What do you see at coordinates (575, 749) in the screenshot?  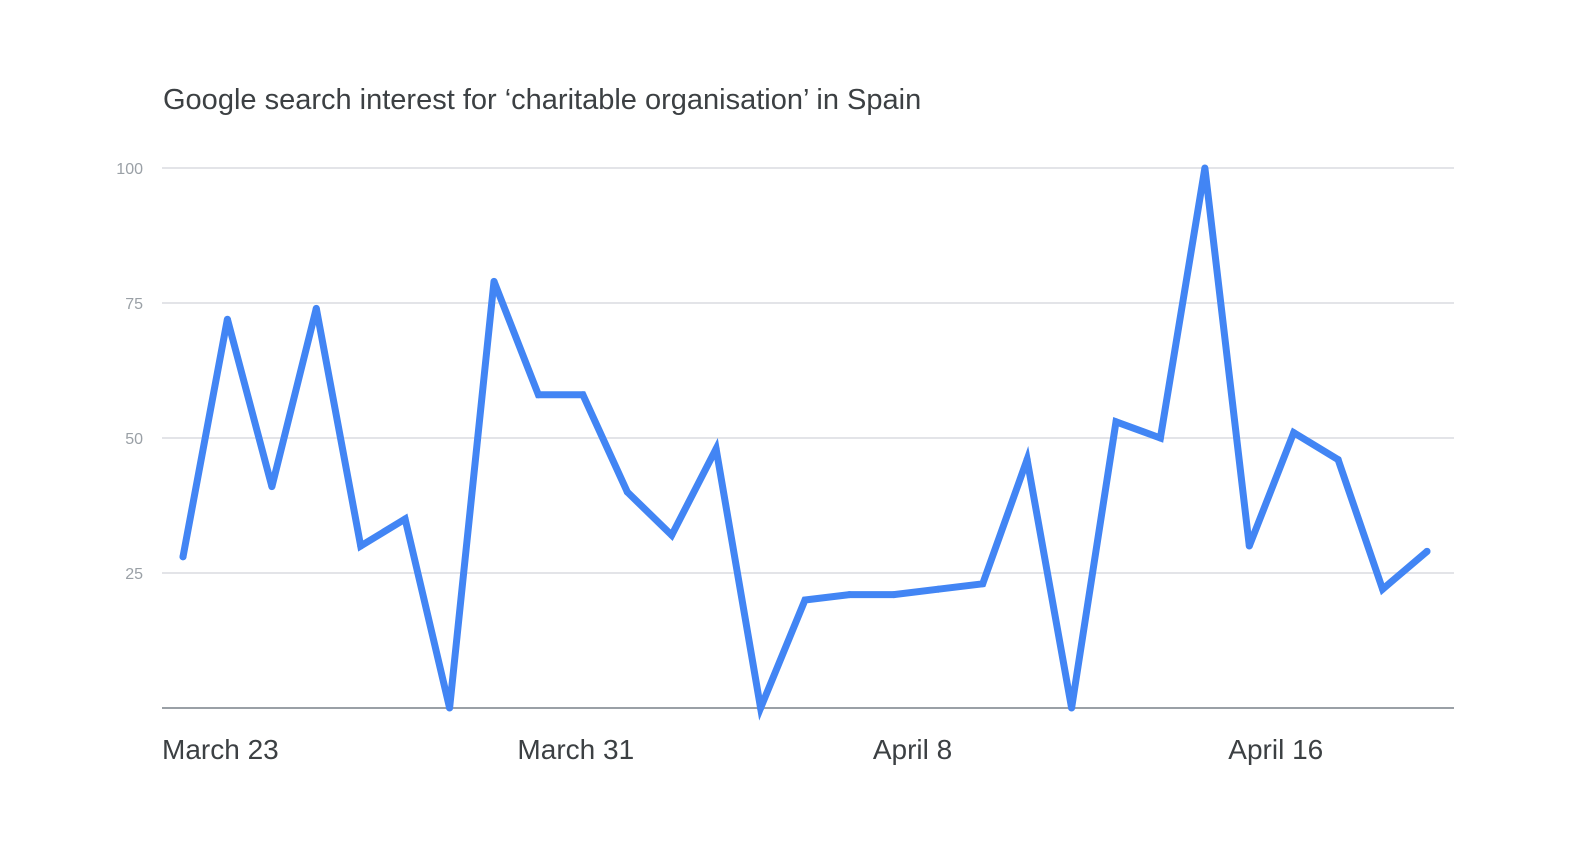 I see `x-tick-label: March 31` at bounding box center [575, 749].